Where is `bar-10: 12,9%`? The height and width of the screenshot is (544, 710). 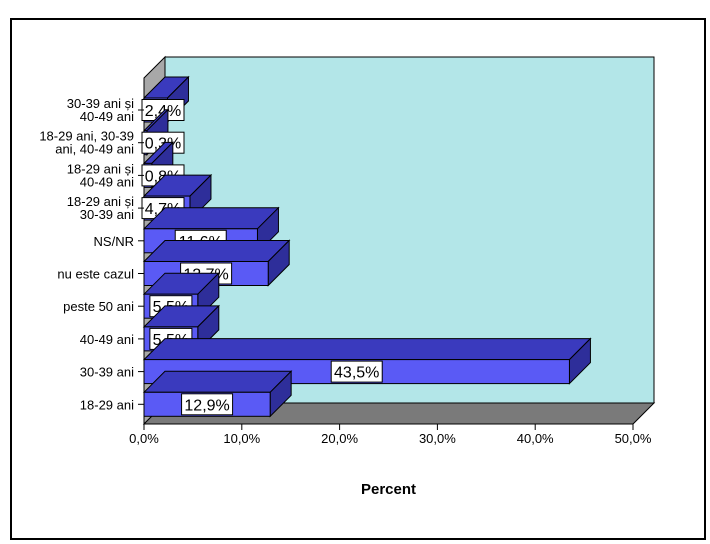 bar-10: 12,9% is located at coordinates (217, 394).